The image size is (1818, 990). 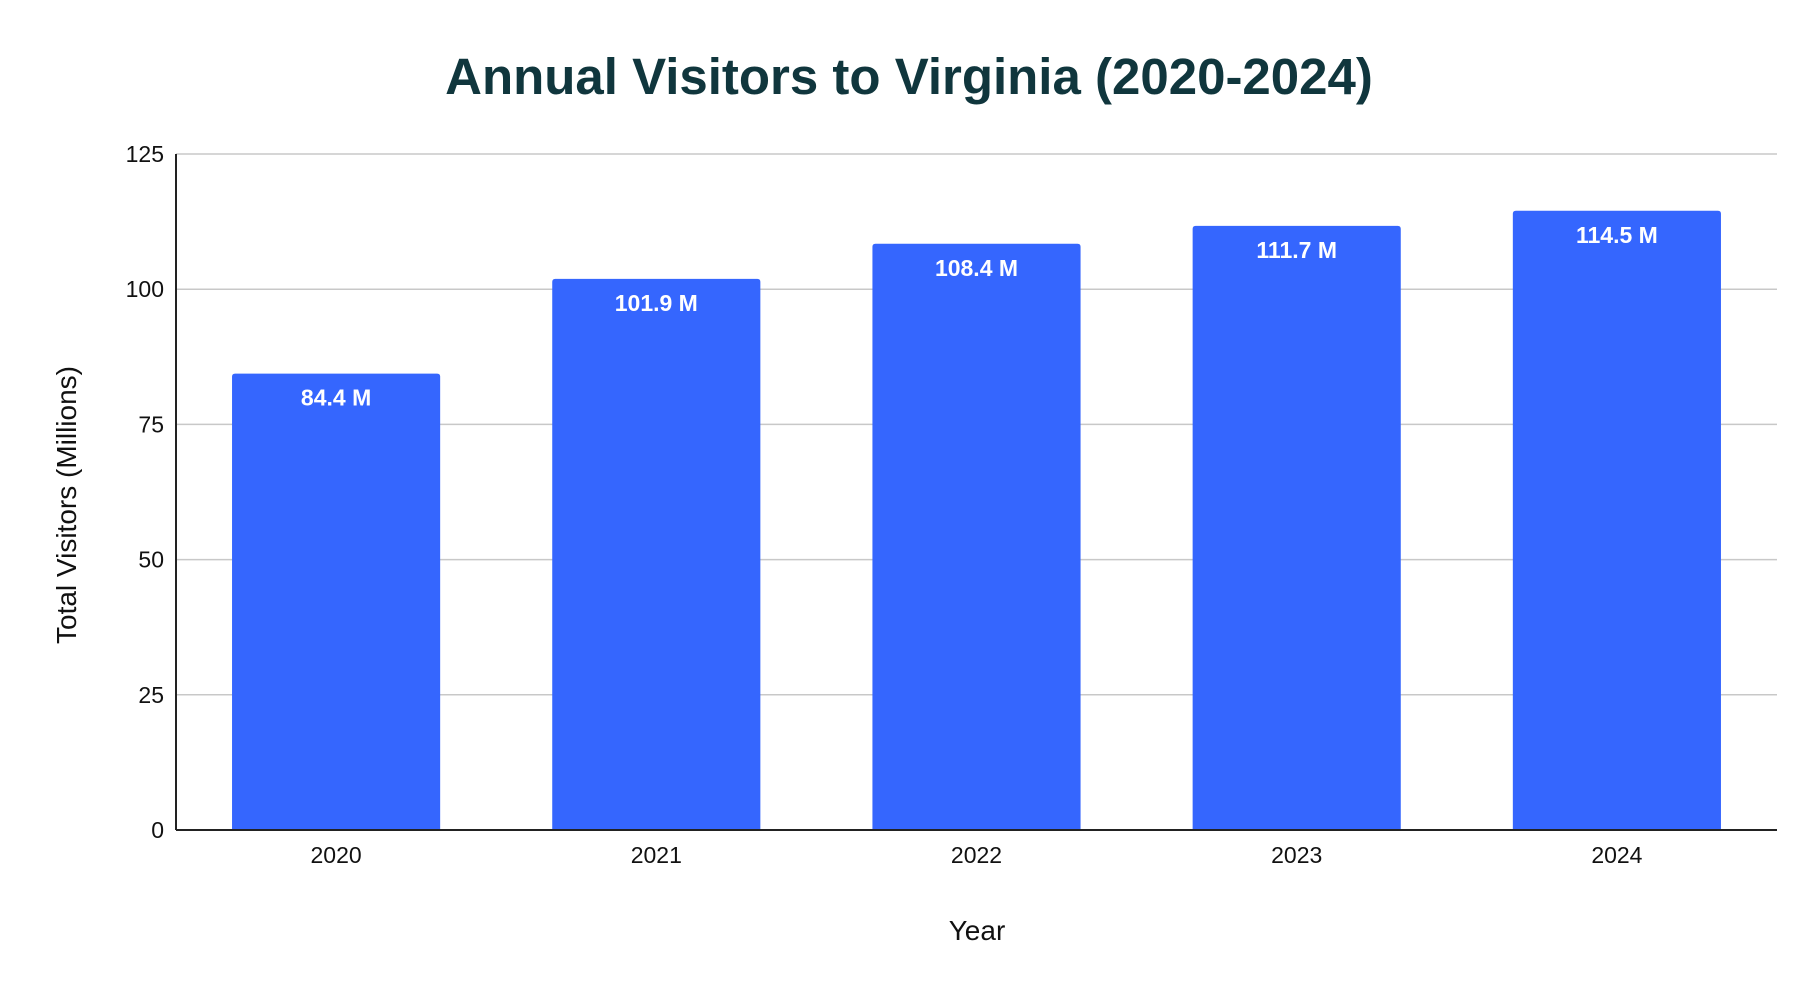 I want to click on x-tick-label: 2022, so click(x=976, y=855).